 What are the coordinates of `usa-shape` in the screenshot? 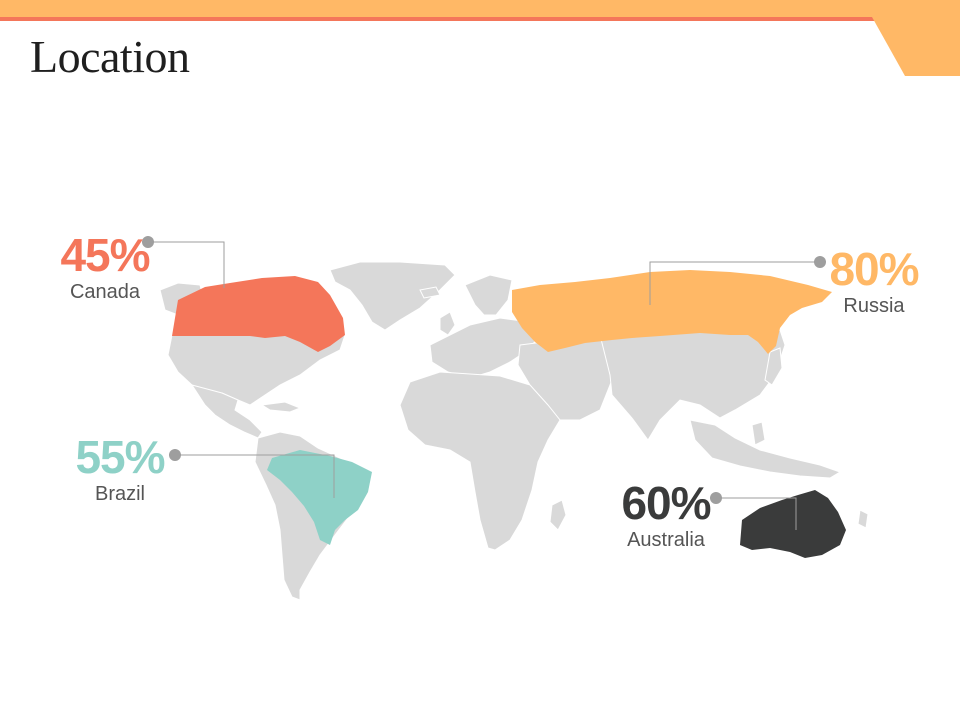 It's located at (256, 370).